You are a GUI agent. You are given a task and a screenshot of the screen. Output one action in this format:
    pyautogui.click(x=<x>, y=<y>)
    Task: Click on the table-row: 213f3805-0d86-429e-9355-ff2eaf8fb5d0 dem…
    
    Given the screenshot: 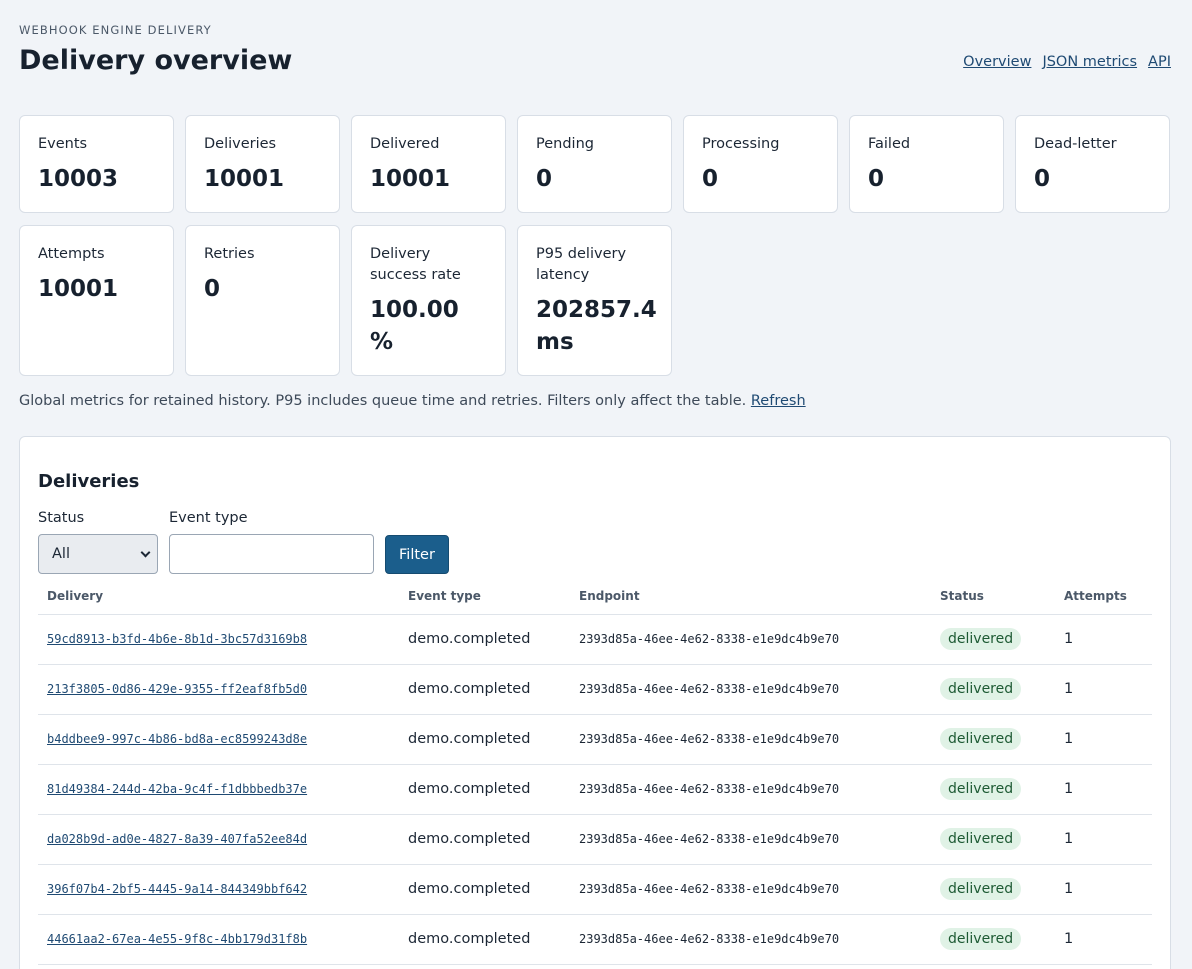 What is the action you would take?
    pyautogui.click(x=595, y=689)
    